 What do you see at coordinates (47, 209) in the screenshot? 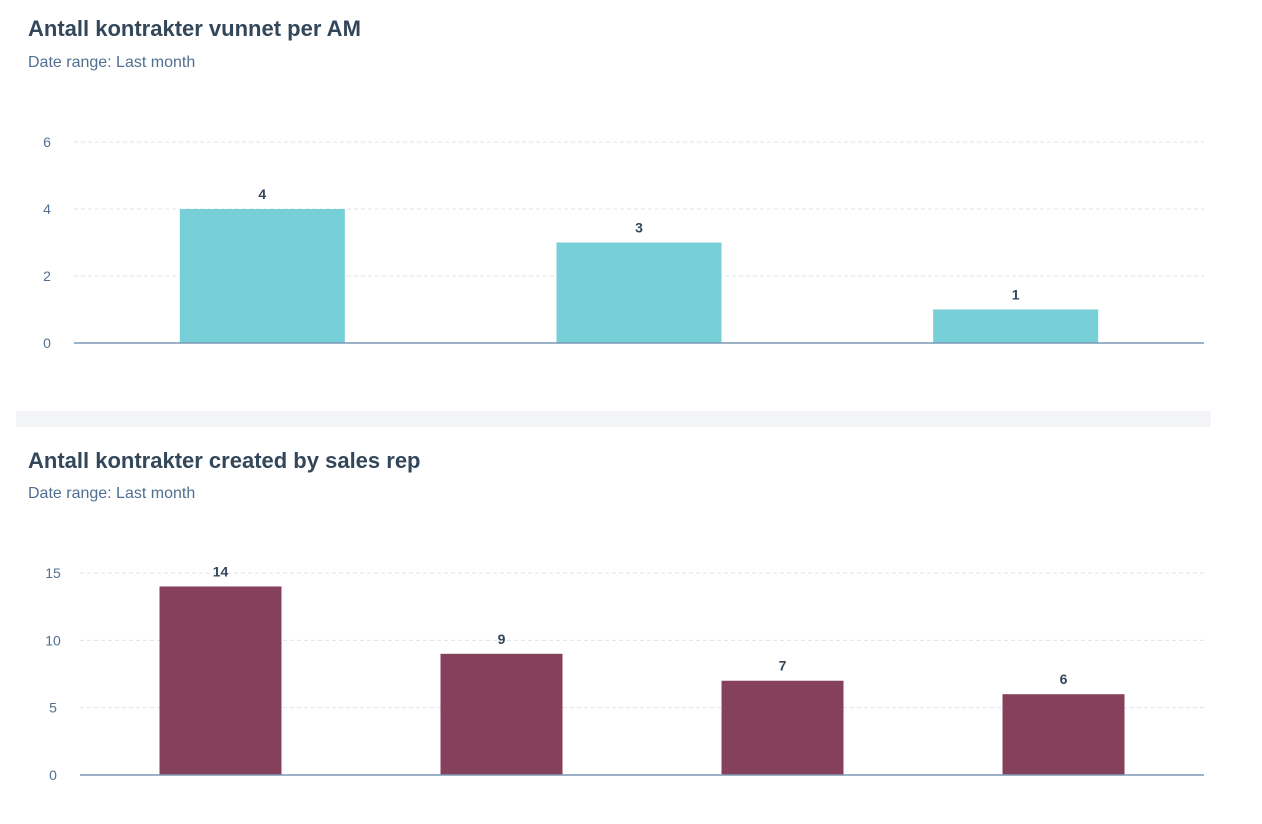
I see `y-tick-label: 4` at bounding box center [47, 209].